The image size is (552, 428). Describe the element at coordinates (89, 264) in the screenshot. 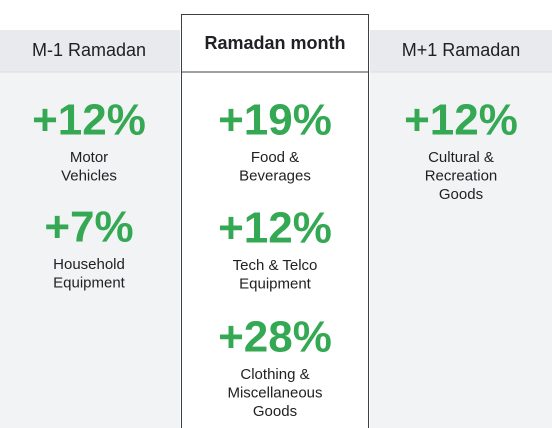

I see `stat-label: Household` at that location.